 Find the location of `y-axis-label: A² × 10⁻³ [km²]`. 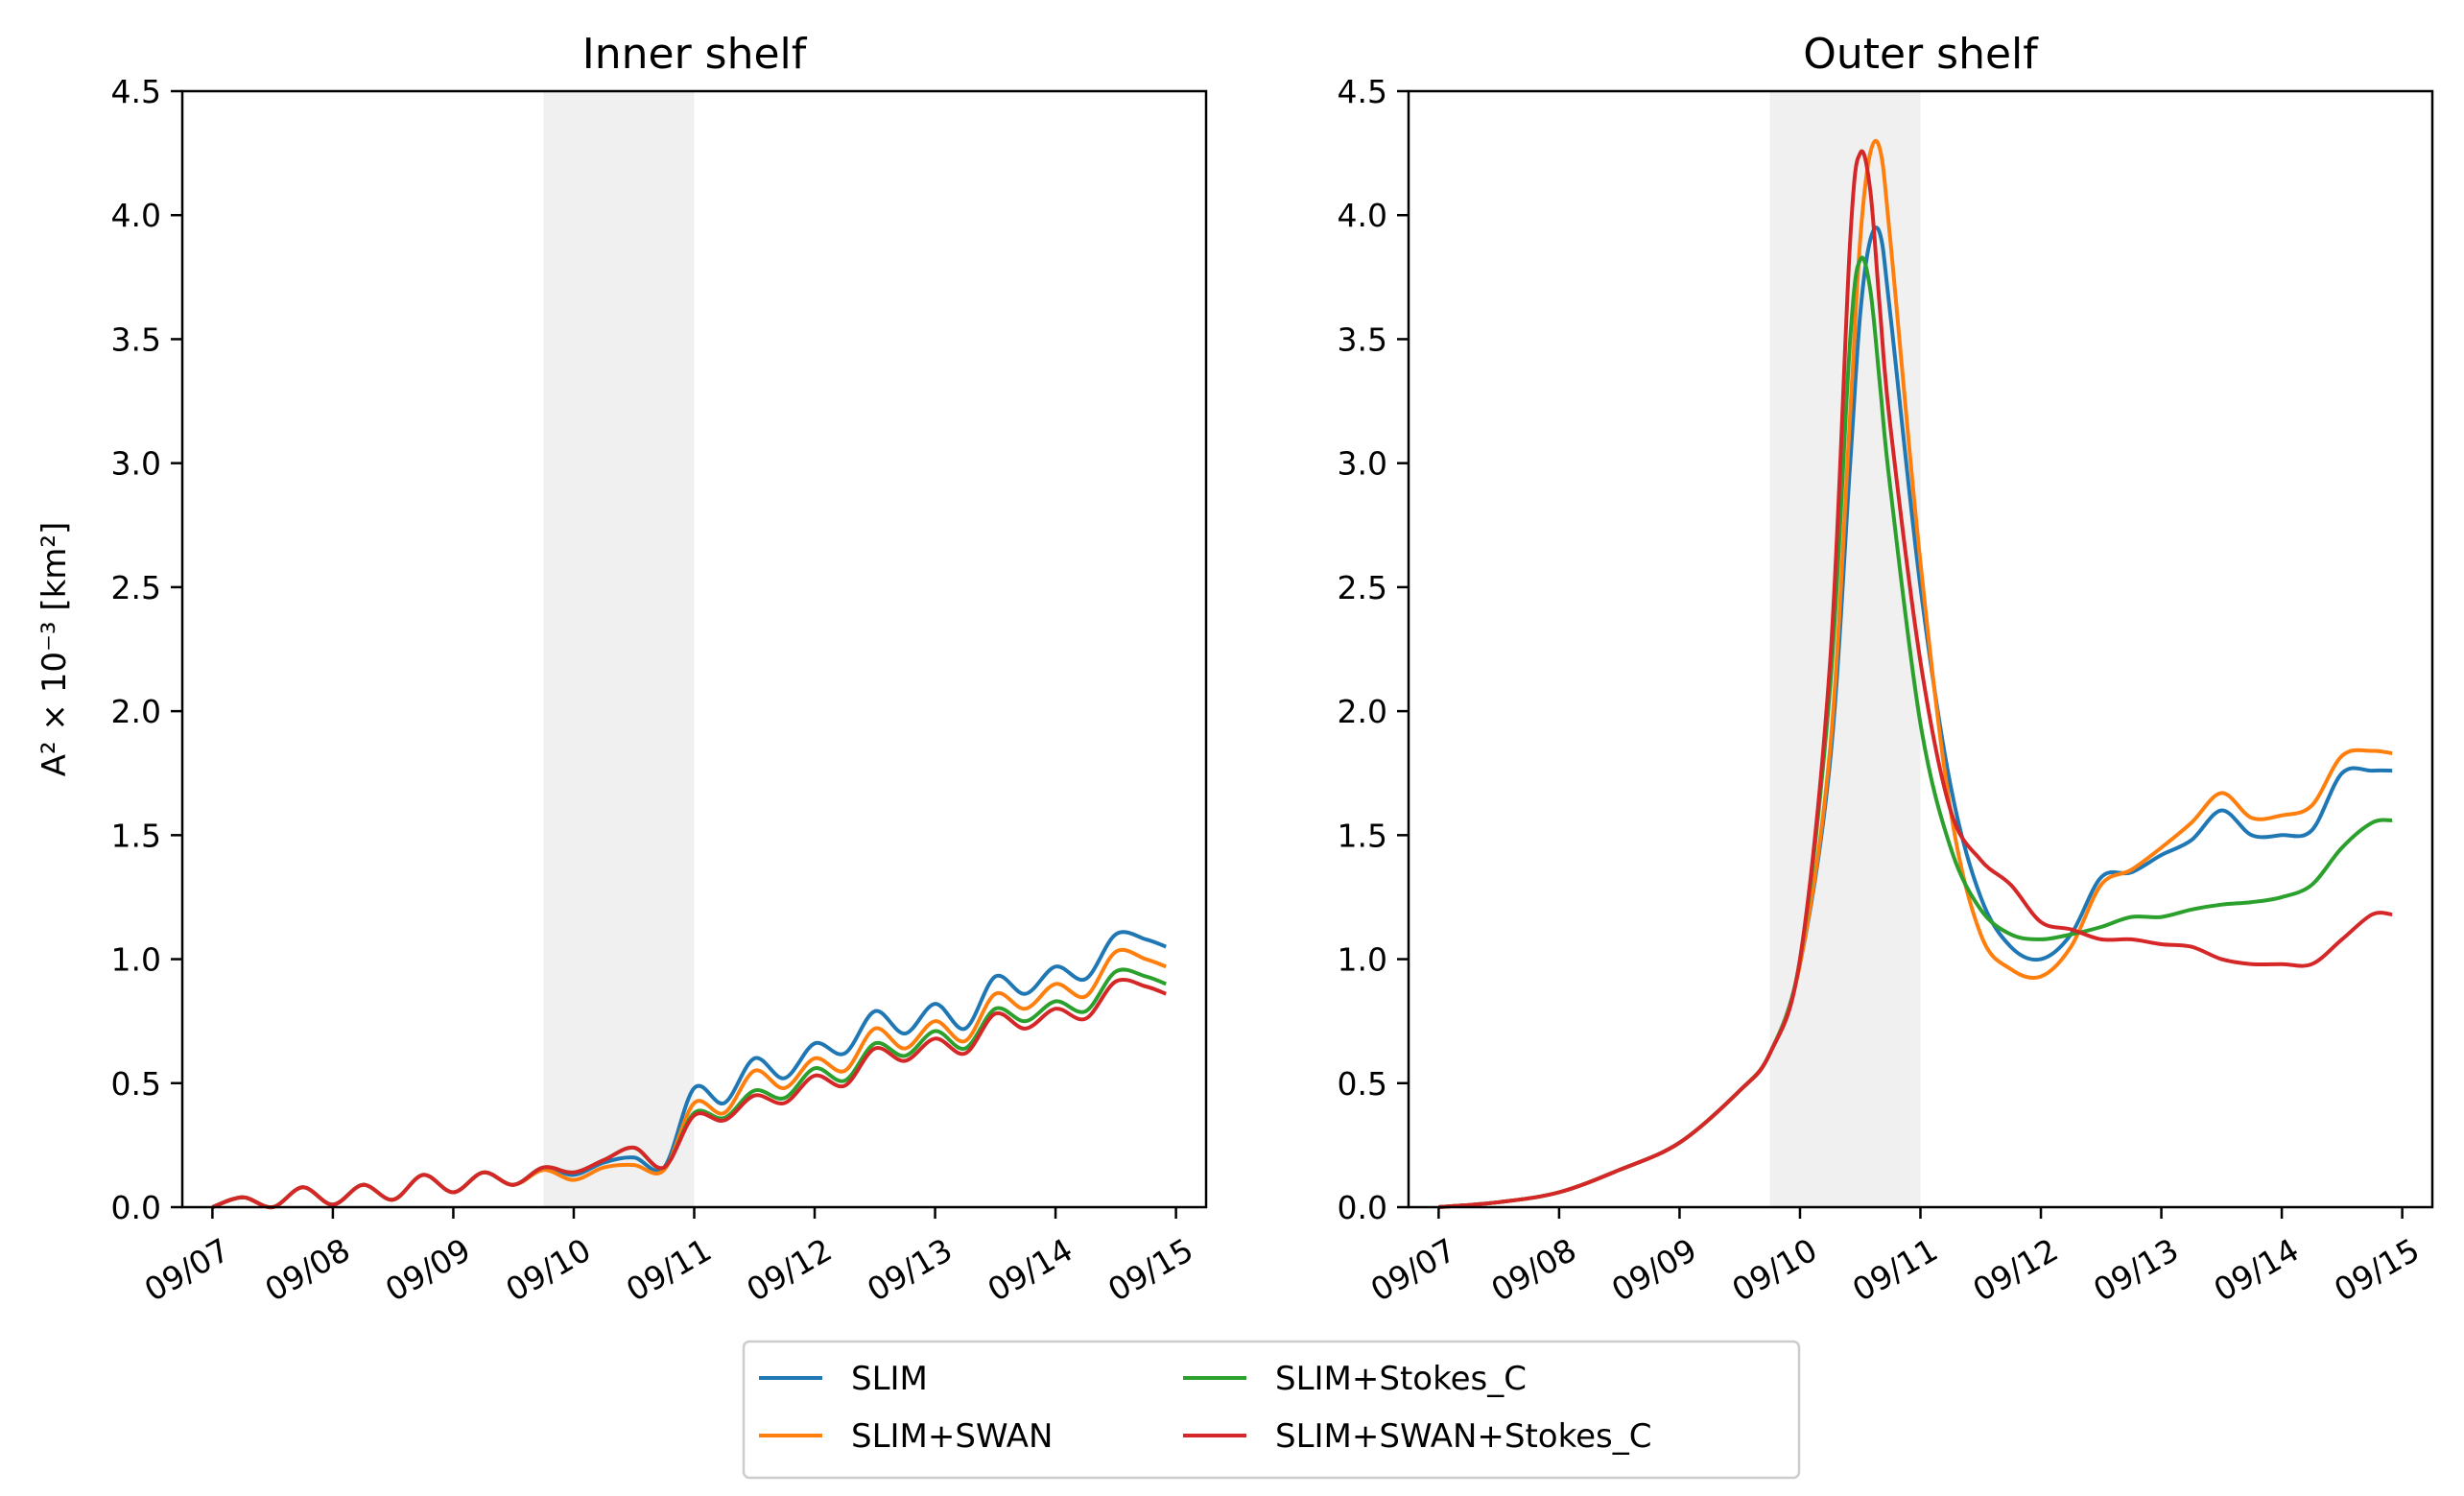

y-axis-label: A² × 10⁻³ [km²] is located at coordinates (55, 649).